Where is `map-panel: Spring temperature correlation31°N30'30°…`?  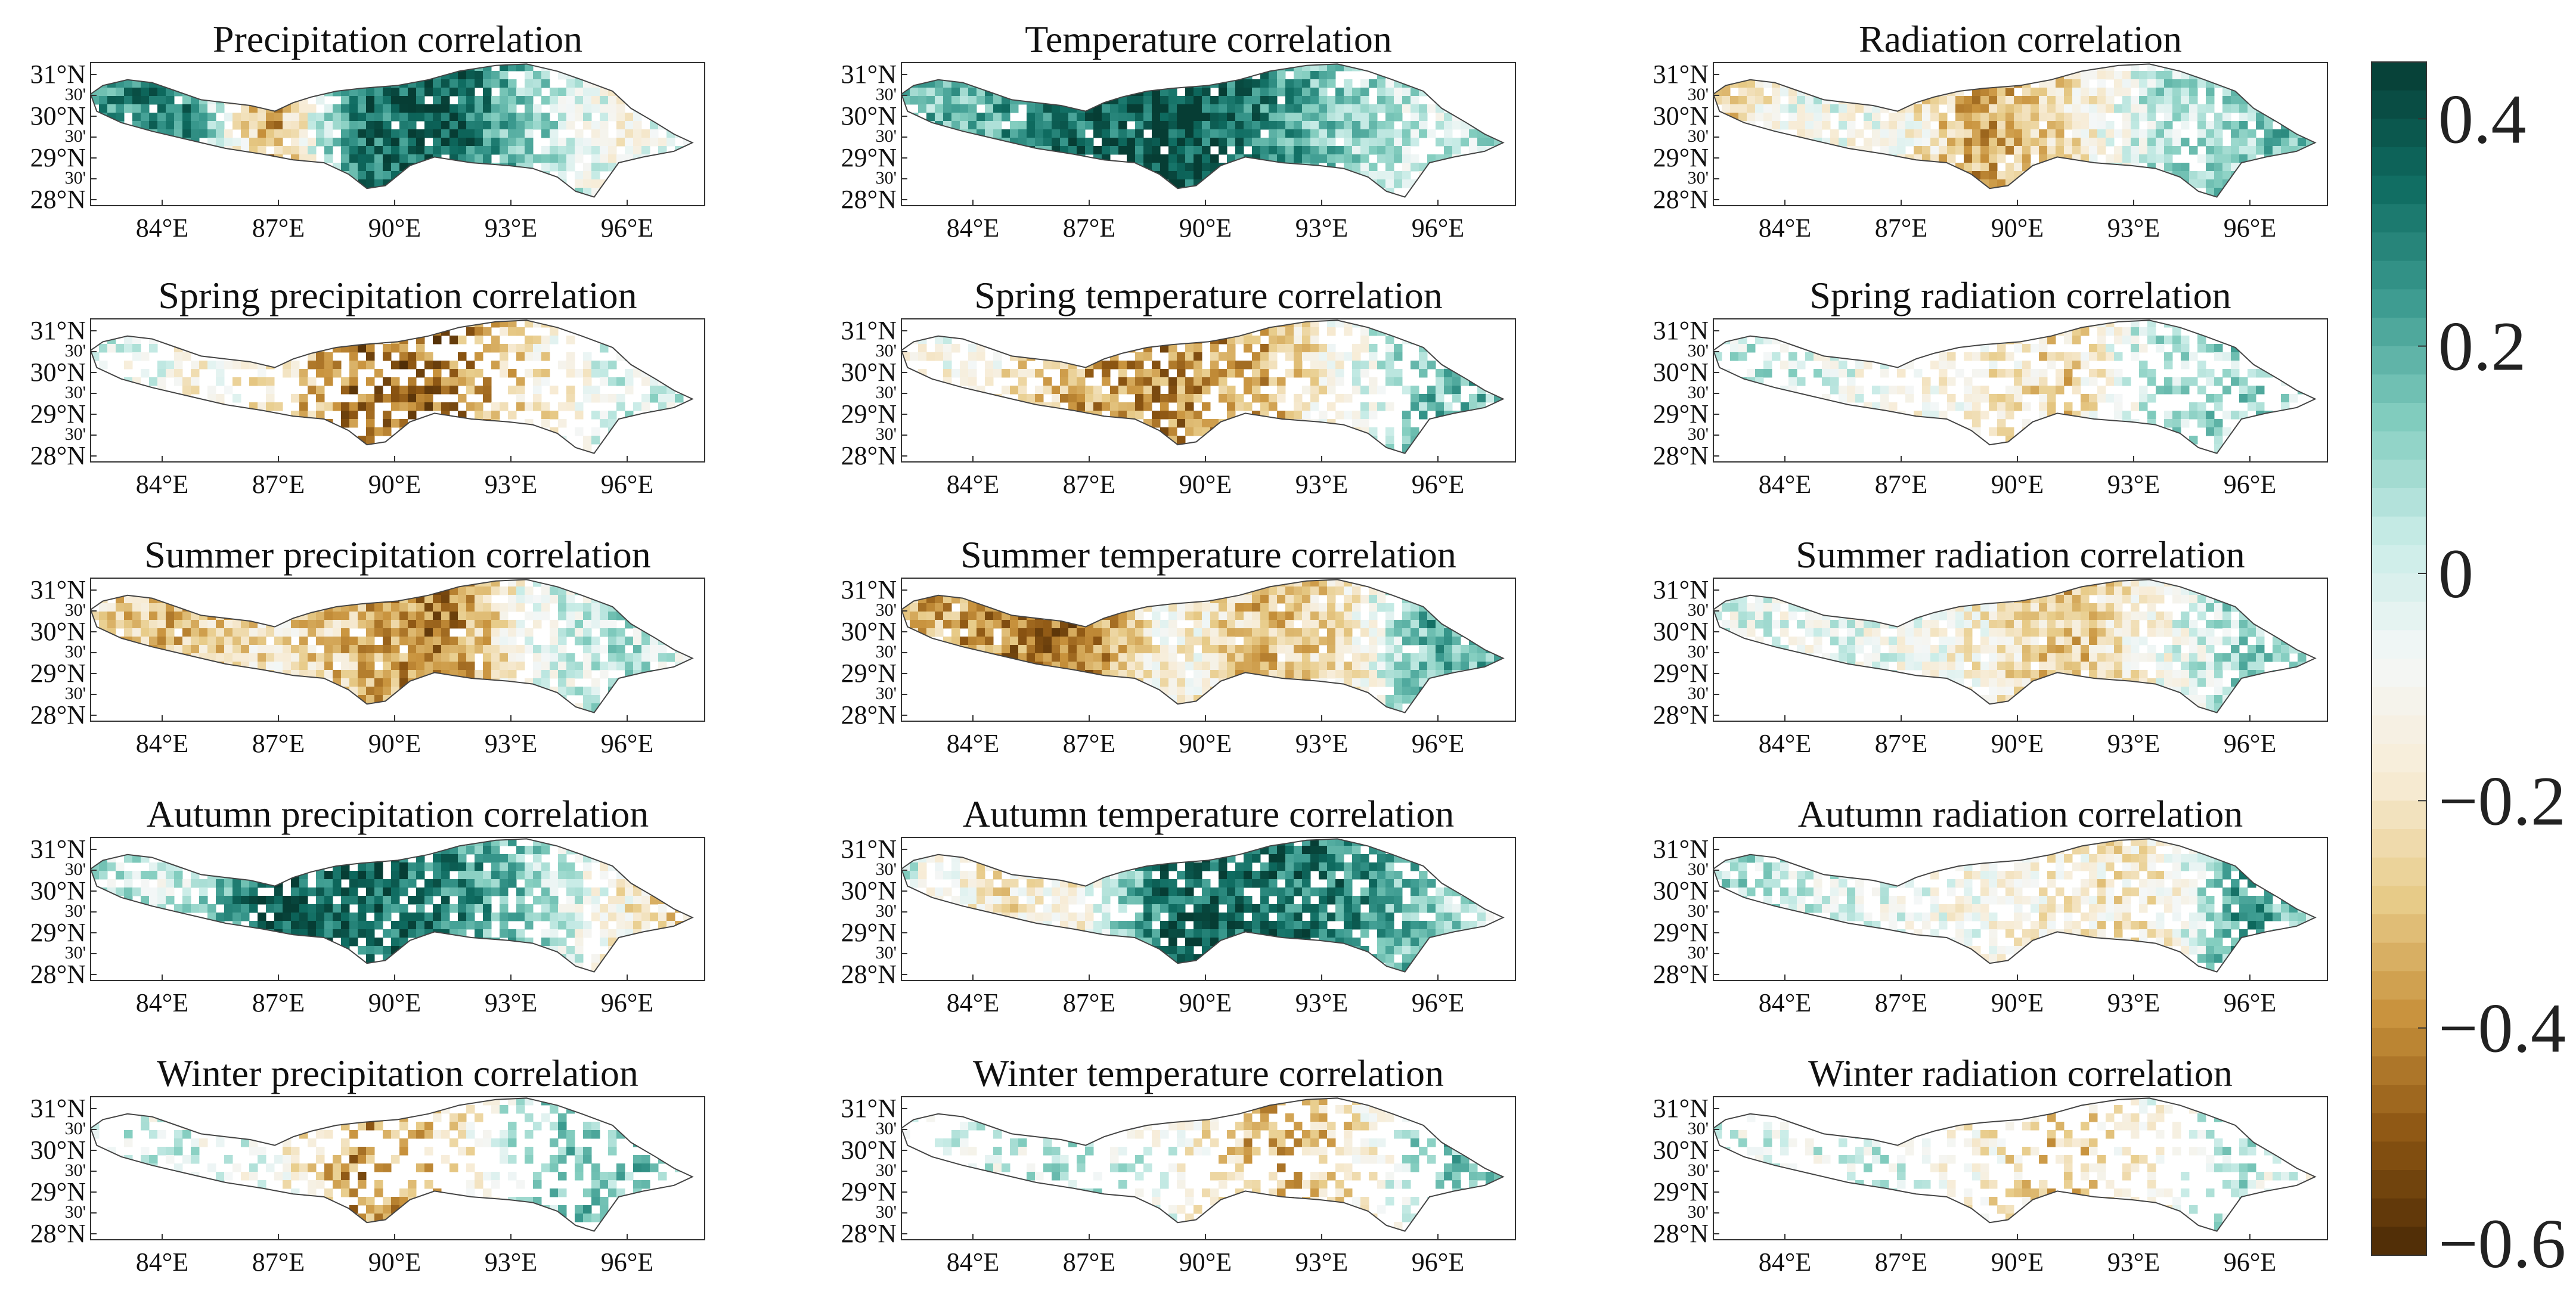
map-panel: Spring temperature correlation31°N30'30°… is located at coordinates (1180, 386).